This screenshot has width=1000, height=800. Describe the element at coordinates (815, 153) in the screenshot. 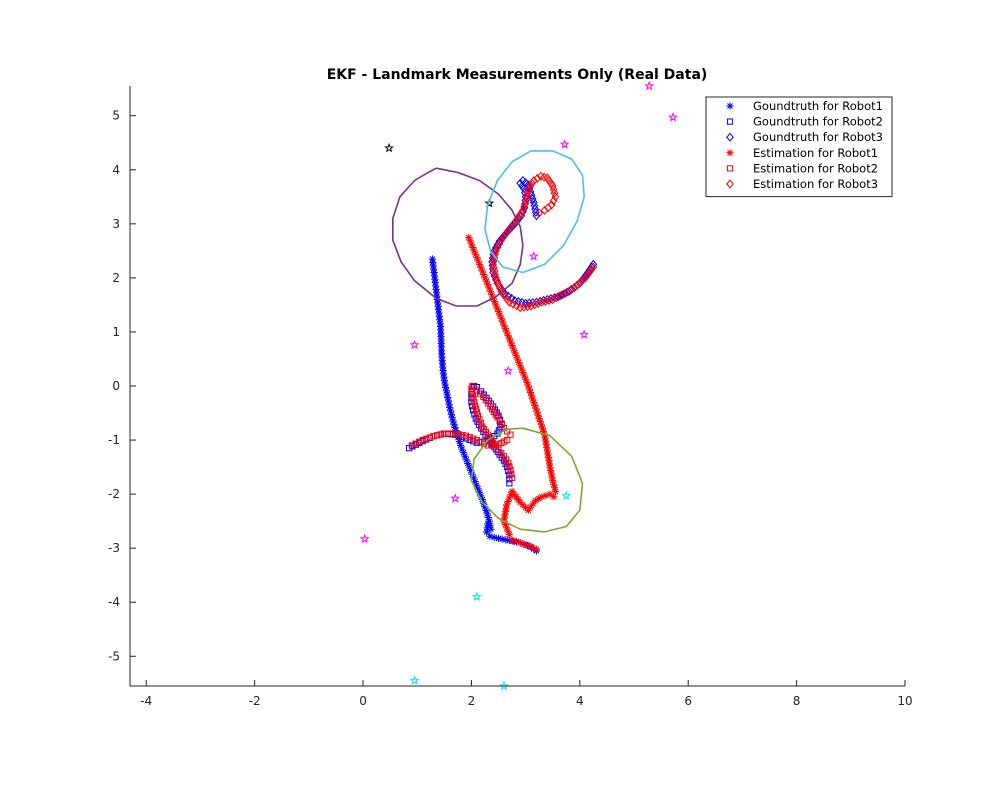

I see `legend-label-3: Estimation for Robot1` at that location.